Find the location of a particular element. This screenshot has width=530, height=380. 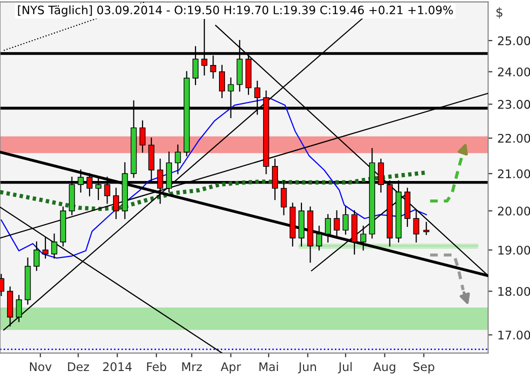

x-tick-label: Jul is located at coordinates (345, 368).